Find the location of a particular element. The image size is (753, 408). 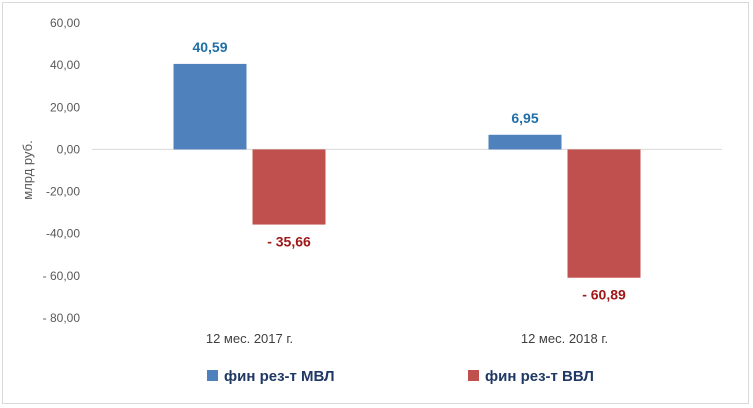

y-tick-label: - 80,00 is located at coordinates (62, 318).